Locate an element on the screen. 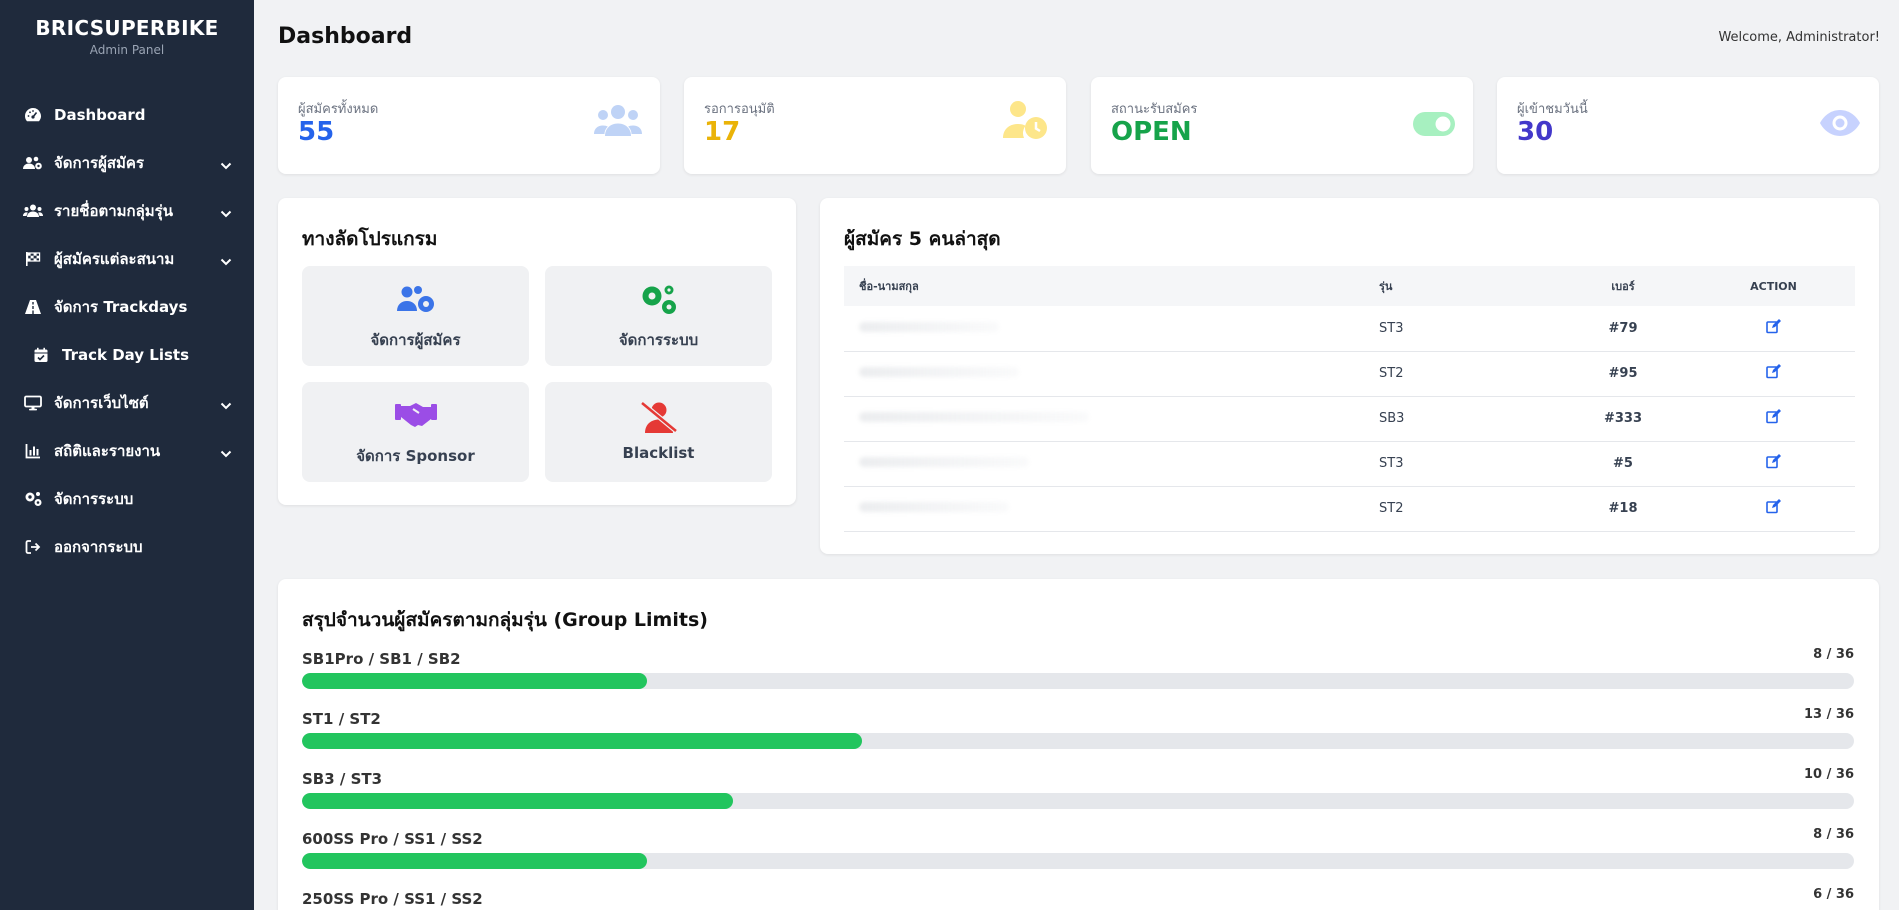  sidebar-item-dashboard: Dashboard is located at coordinates (127, 115).